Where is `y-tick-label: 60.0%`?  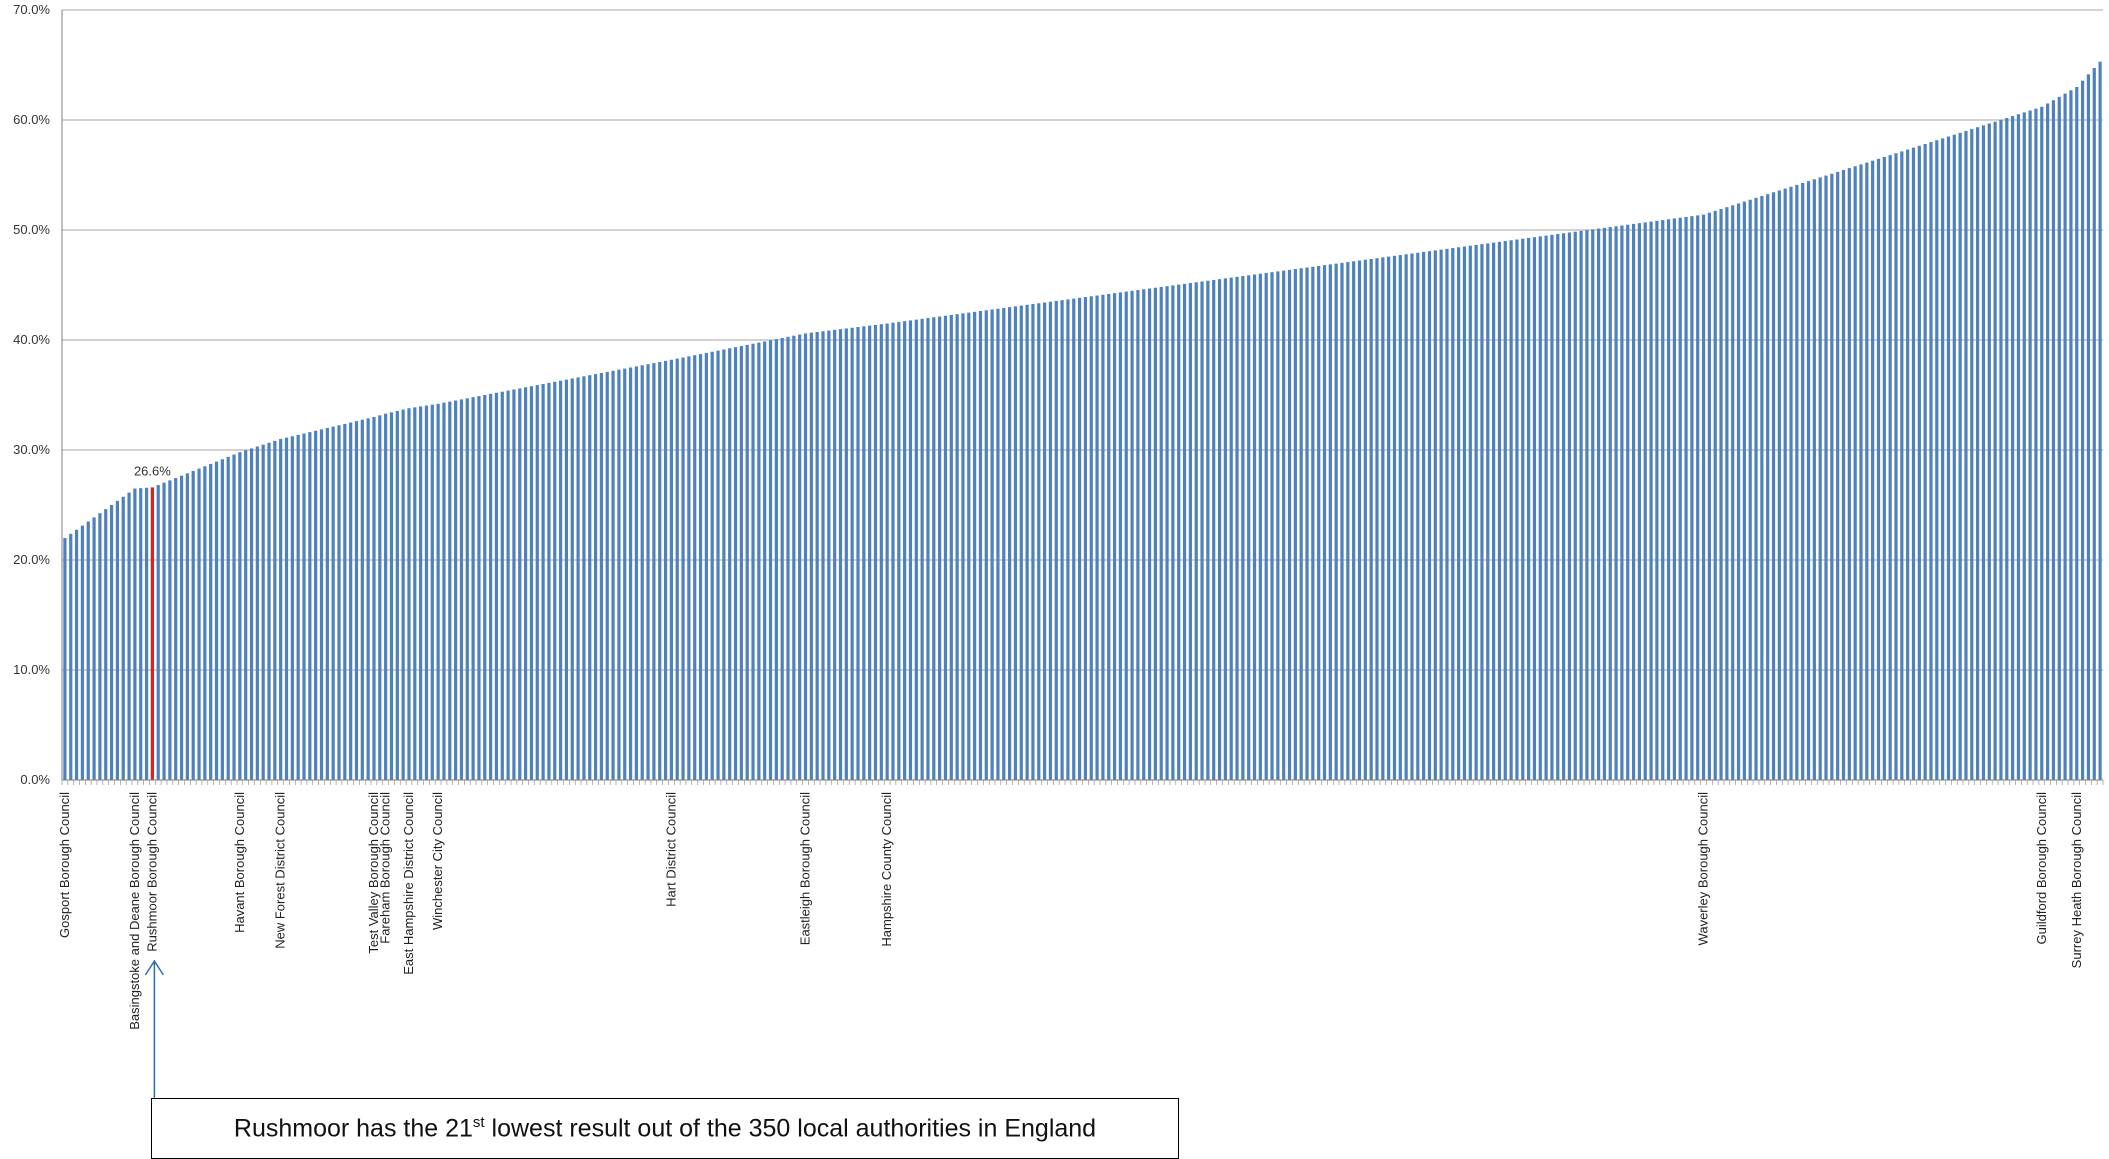
y-tick-label: 60.0% is located at coordinates (31, 119).